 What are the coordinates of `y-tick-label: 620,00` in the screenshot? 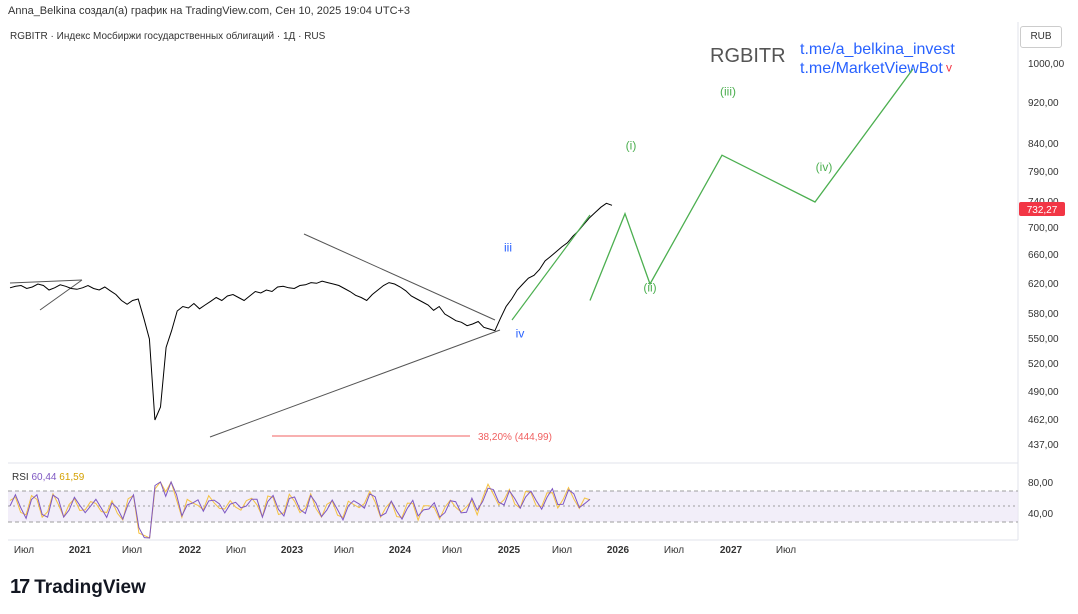 It's located at (1043, 284).